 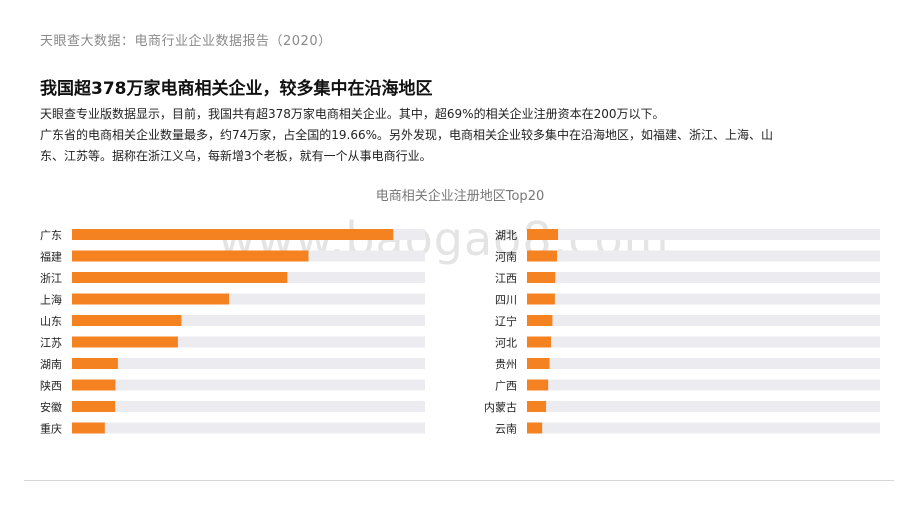 What do you see at coordinates (51, 343) in the screenshot?
I see `category-label: 江苏` at bounding box center [51, 343].